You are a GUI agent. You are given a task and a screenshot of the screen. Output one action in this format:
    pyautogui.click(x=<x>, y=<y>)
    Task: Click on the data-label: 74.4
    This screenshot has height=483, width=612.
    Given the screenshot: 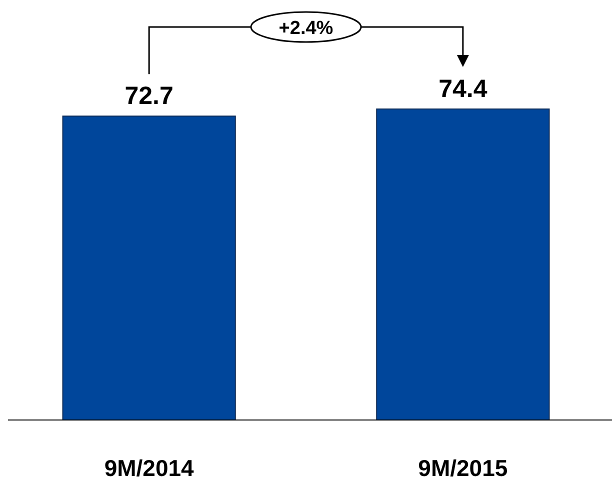 What is the action you would take?
    pyautogui.click(x=463, y=89)
    